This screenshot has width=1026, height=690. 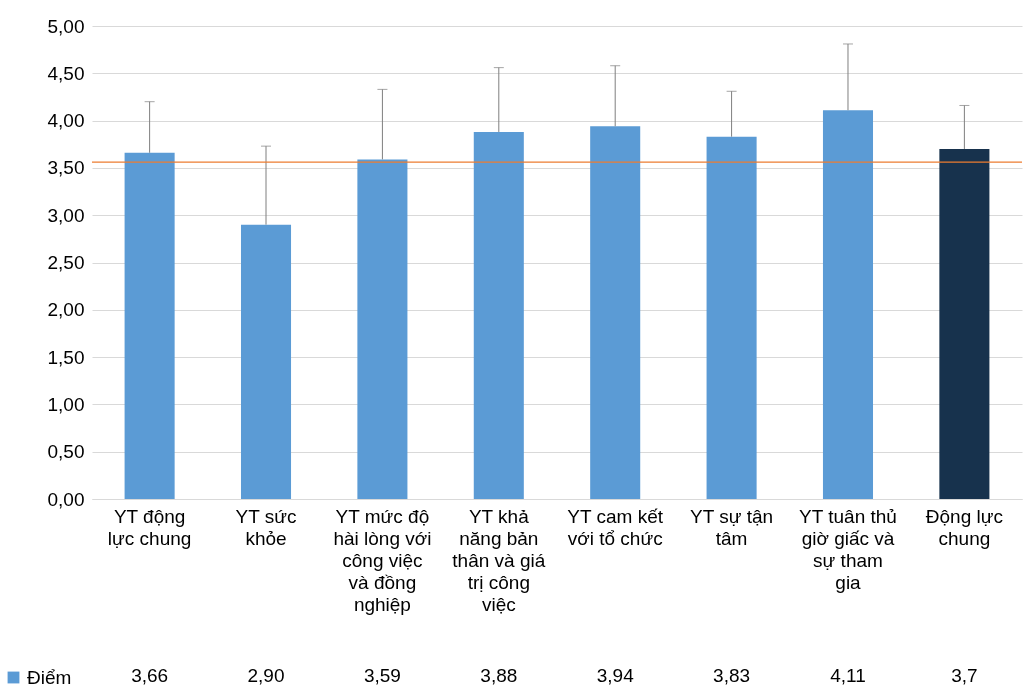 I want to click on x-tick-label: YT tuân thủ giờ giấc và sự tham gia, so click(x=848, y=549).